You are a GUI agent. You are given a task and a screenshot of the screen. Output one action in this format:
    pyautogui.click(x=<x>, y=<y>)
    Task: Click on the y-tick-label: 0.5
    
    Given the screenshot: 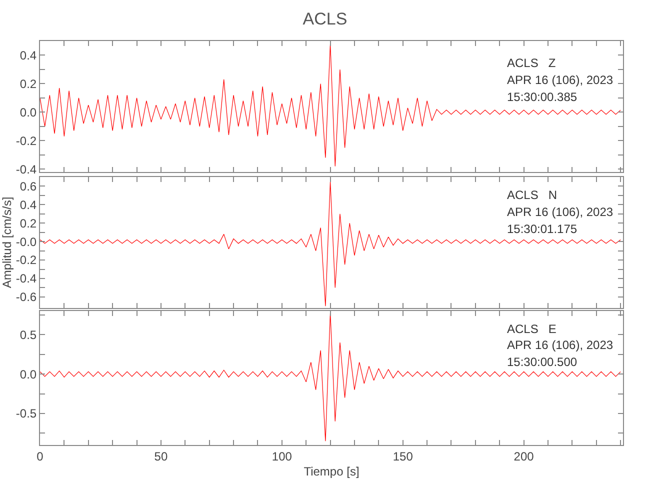 What is the action you would take?
    pyautogui.click(x=28, y=335)
    